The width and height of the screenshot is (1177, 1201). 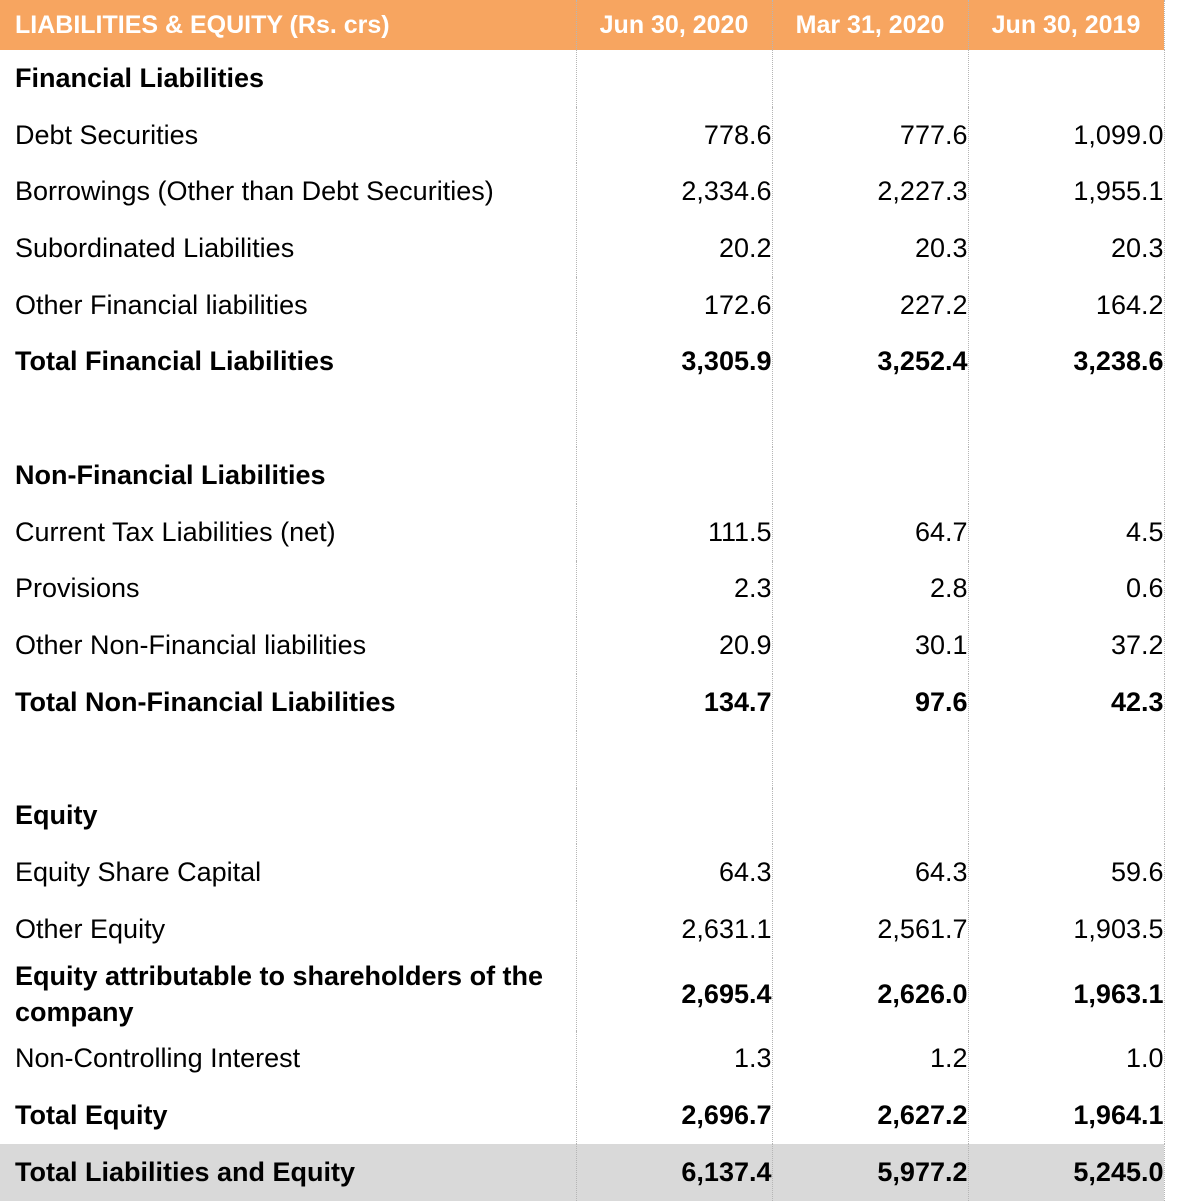 What do you see at coordinates (1066, 192) in the screenshot?
I see `cell-value: 1,955.1` at bounding box center [1066, 192].